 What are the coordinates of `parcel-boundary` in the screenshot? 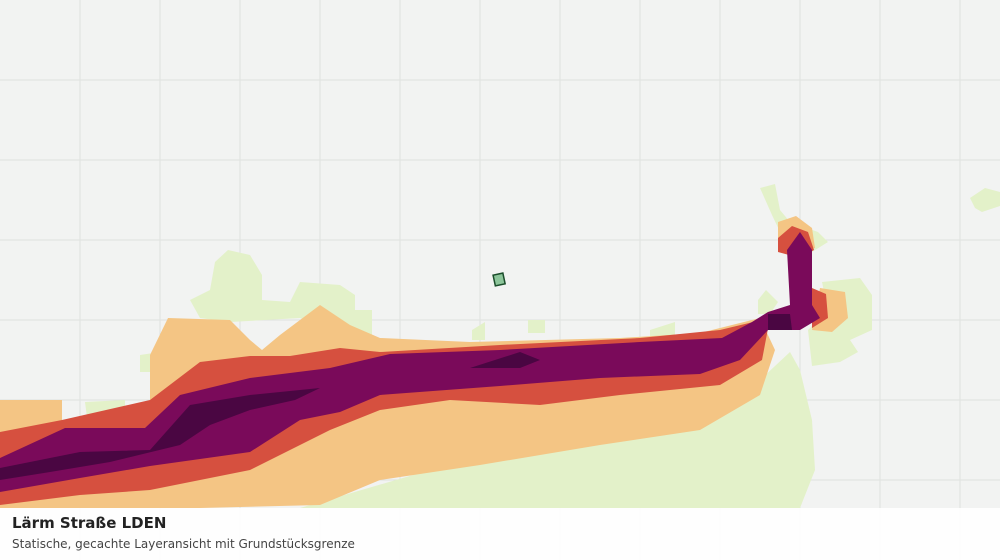 It's located at (499, 279).